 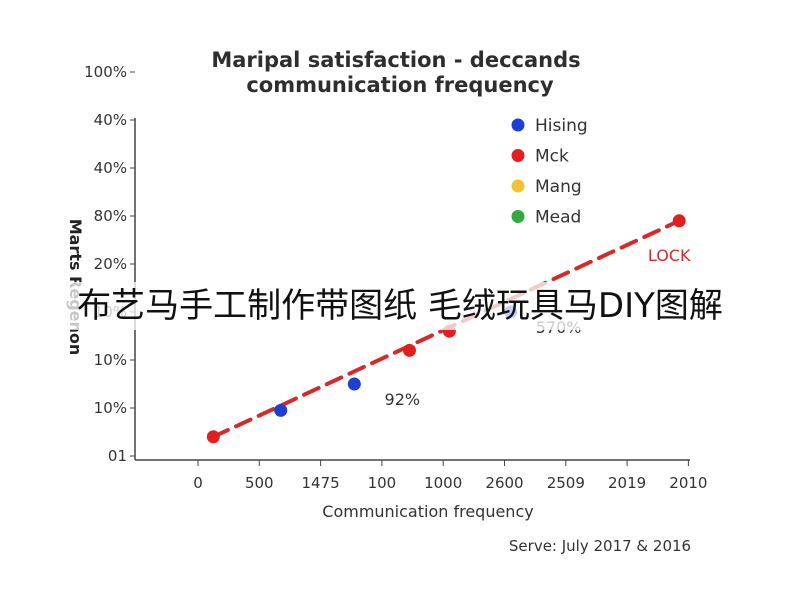 What do you see at coordinates (198, 483) in the screenshot?
I see `x-tick-label: 0` at bounding box center [198, 483].